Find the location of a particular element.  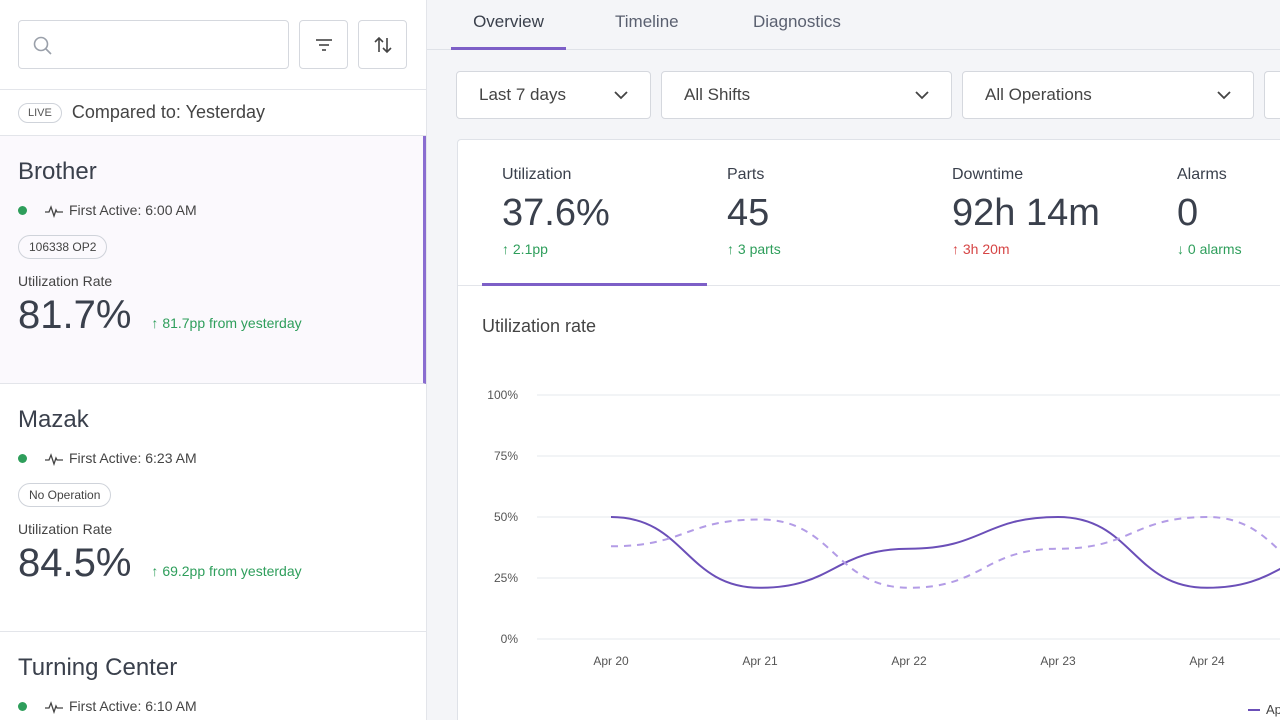

y-tick-label: 25% is located at coordinates (506, 578).